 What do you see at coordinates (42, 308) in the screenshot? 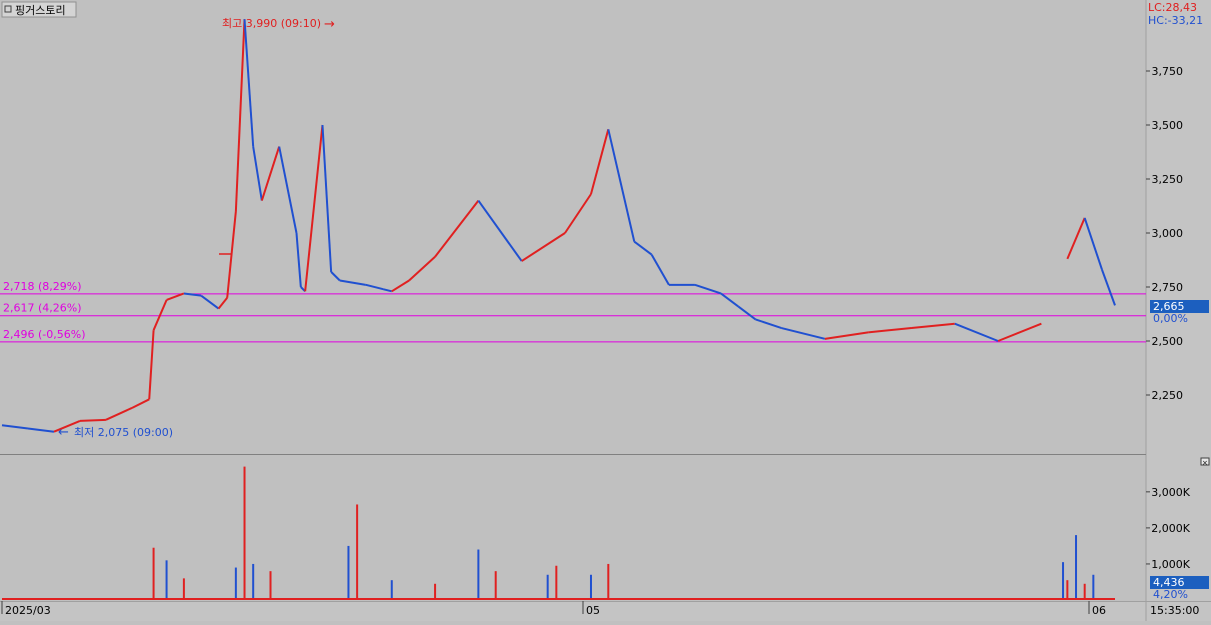
I see `level-label: 2,617 (4,26%)` at bounding box center [42, 308].